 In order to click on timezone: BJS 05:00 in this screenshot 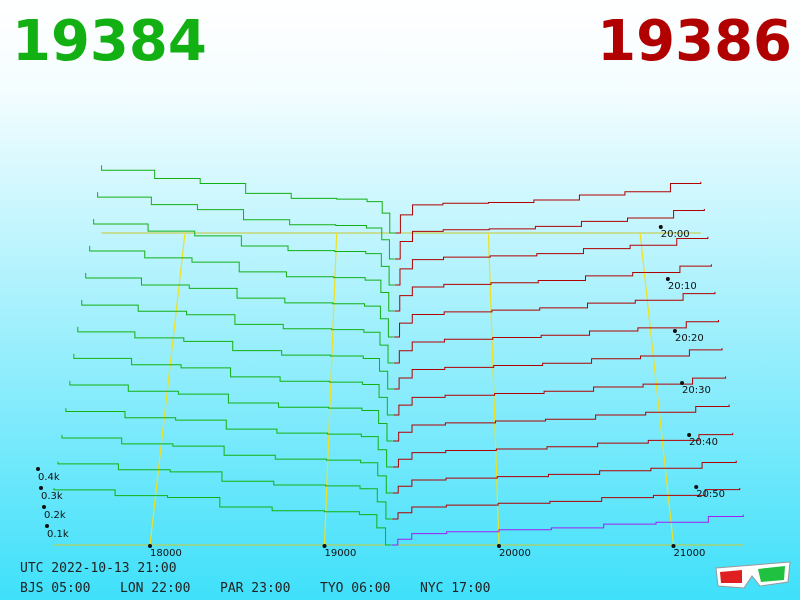, I will do `click(55, 588)`.